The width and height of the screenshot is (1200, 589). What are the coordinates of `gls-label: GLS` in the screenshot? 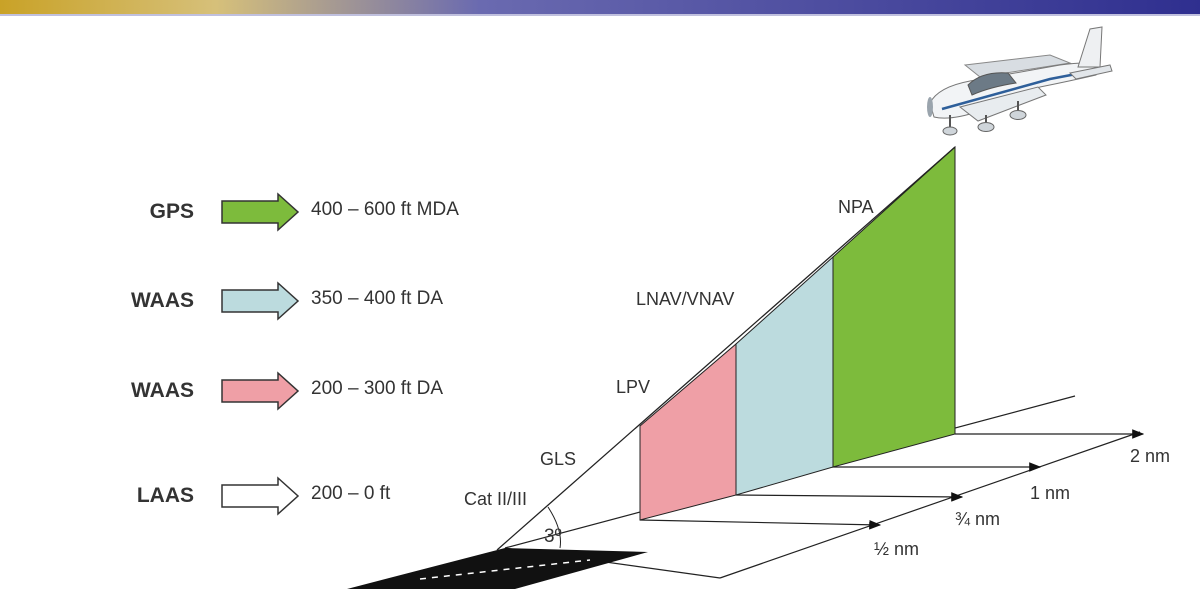 It's located at (558, 459).